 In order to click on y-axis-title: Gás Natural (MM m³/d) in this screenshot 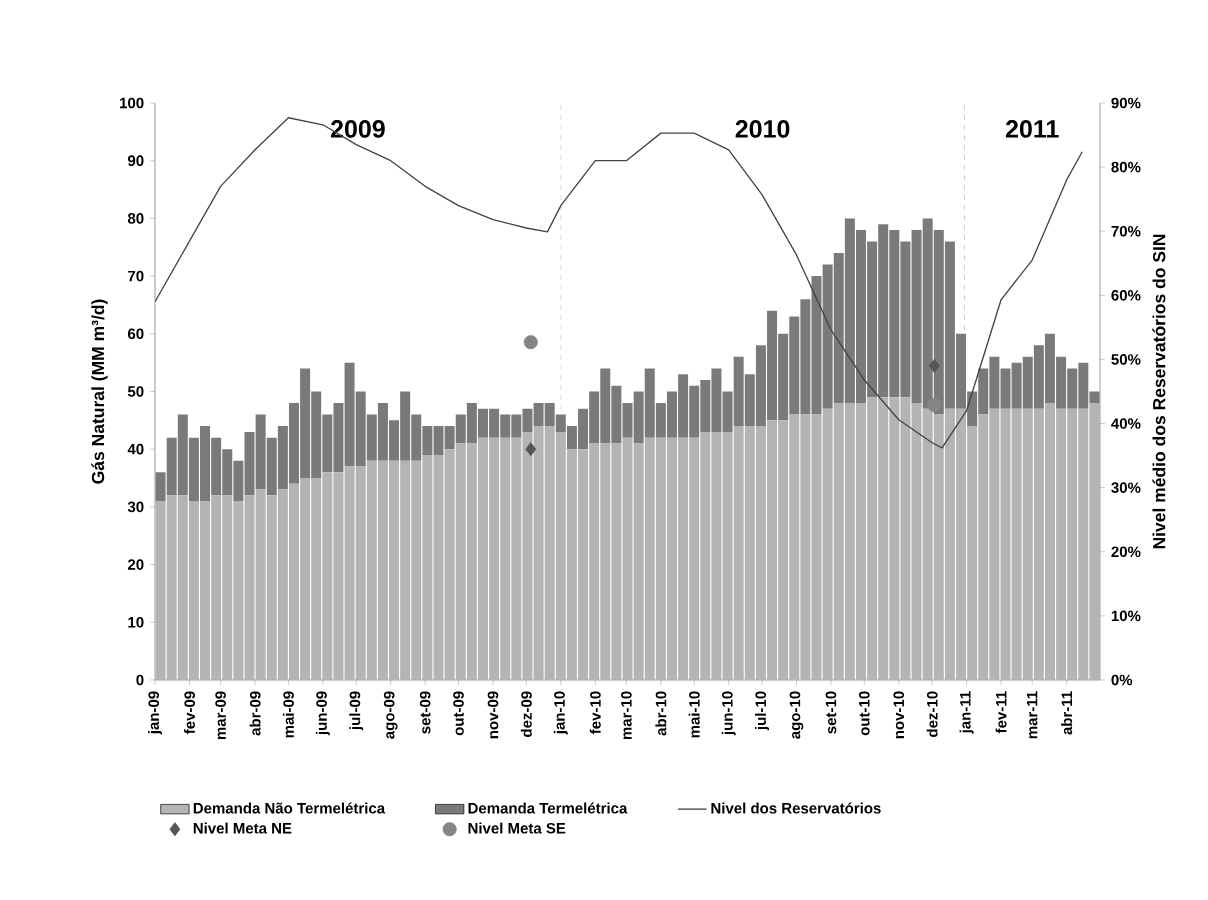, I will do `click(99, 391)`.